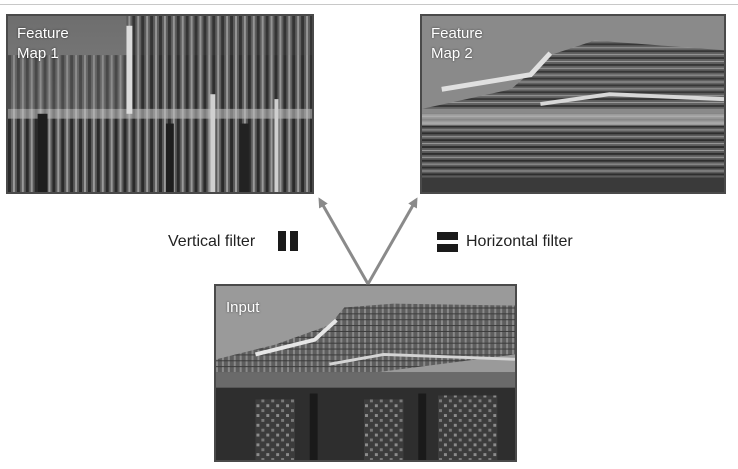 The width and height of the screenshot is (738, 469). What do you see at coordinates (447, 242) in the screenshot?
I see `horizontal-filter-icon` at bounding box center [447, 242].